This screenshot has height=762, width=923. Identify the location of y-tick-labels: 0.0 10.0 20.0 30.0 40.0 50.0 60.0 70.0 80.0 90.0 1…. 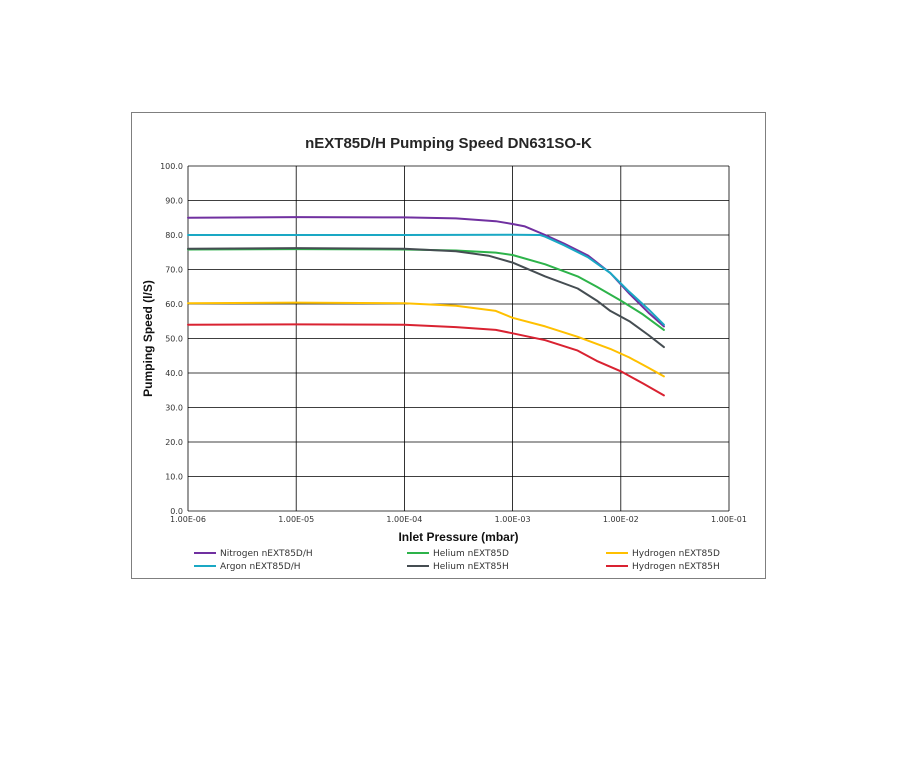
(171, 339).